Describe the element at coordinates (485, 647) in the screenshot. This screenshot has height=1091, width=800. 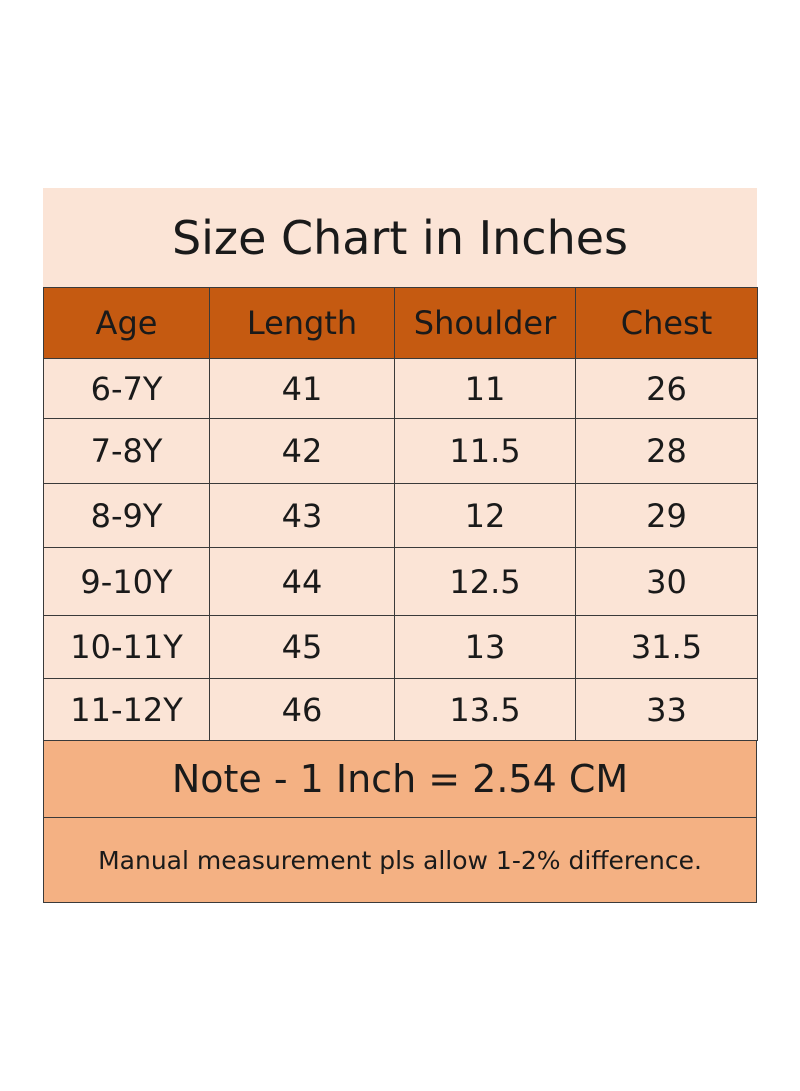
I see `table-cell: 13` at that location.